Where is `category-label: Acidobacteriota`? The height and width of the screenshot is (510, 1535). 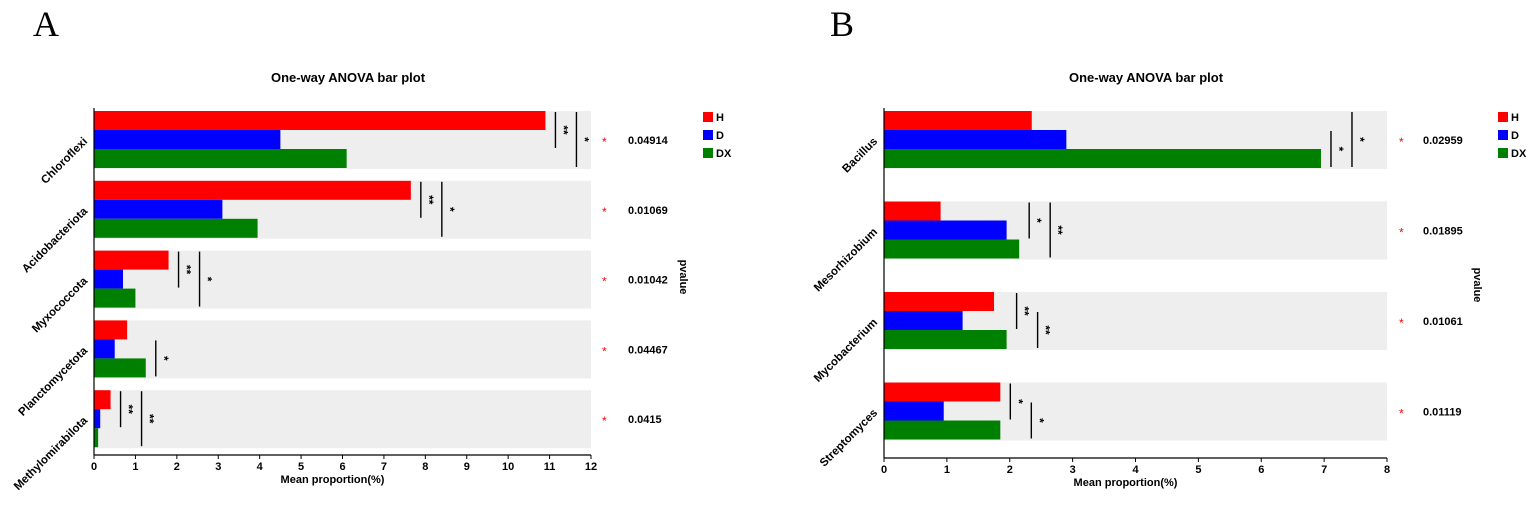 category-label: Acidobacteriota is located at coordinates (55, 240).